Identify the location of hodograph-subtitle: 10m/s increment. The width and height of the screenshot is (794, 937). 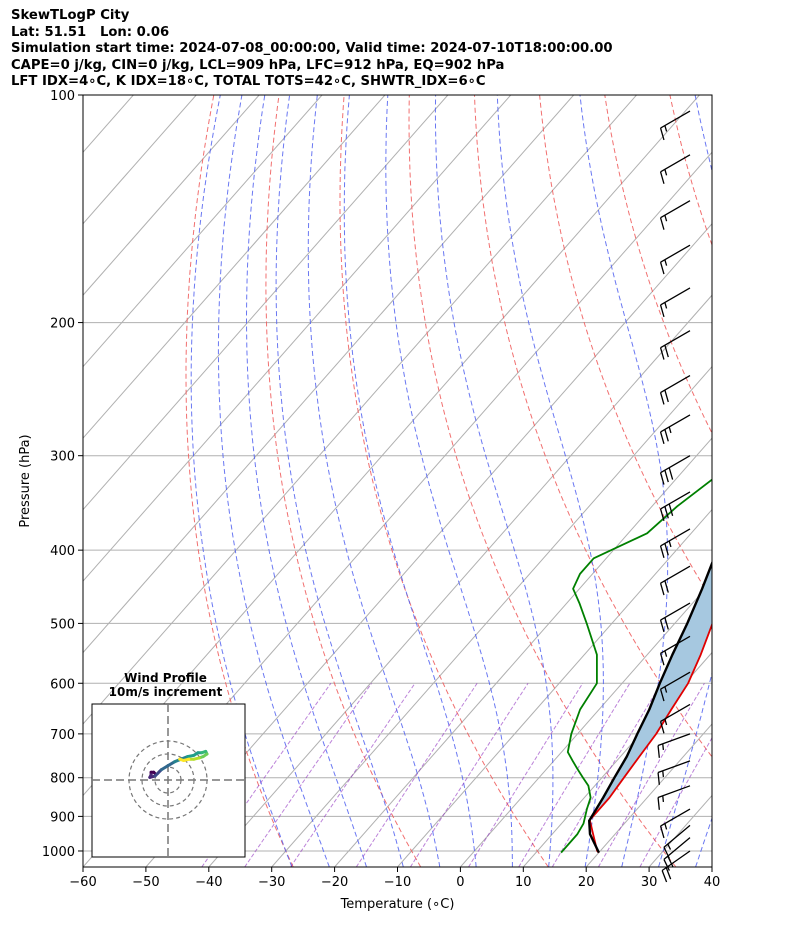
(166, 692).